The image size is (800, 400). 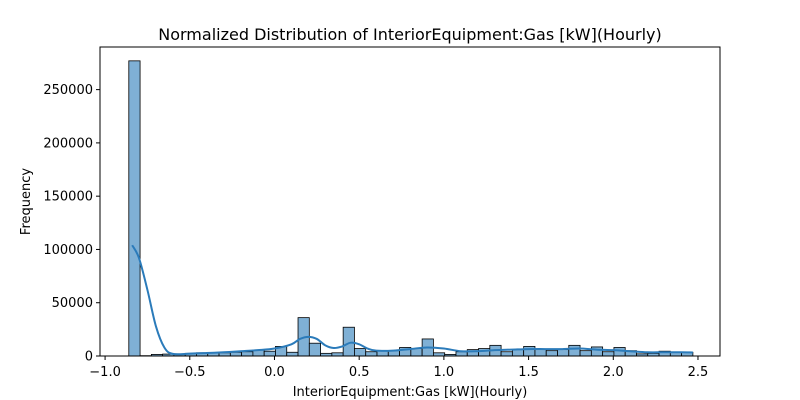 I want to click on x-tick-label: −0.5, so click(x=190, y=372).